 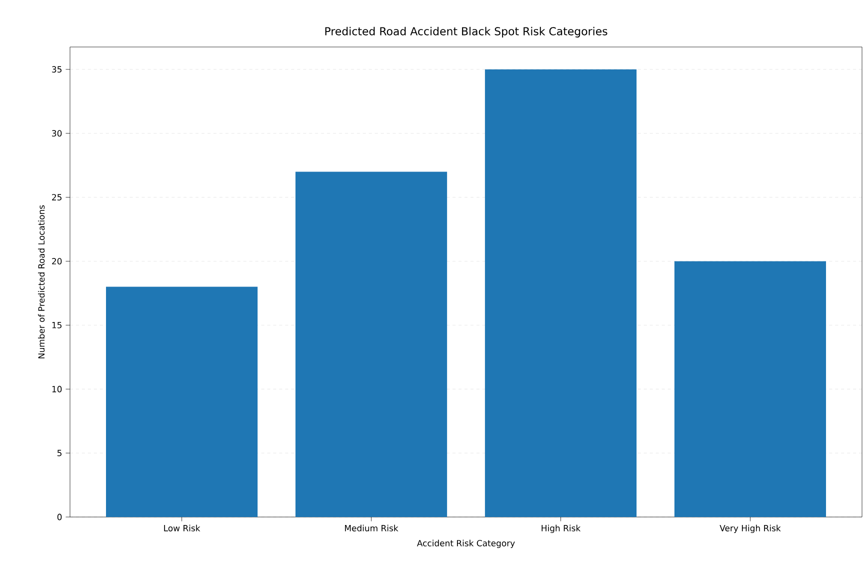 I want to click on y-tick-label: 15, so click(x=57, y=325).